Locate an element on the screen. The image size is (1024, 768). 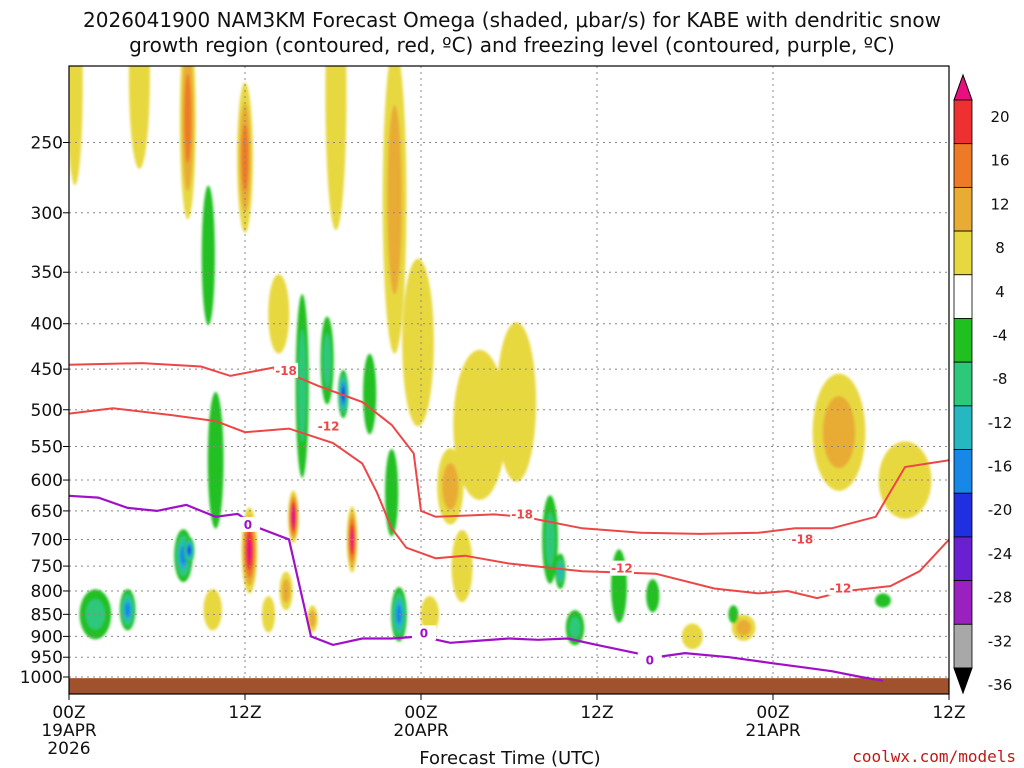
colorbar-label: 20 is located at coordinates (999, 117).